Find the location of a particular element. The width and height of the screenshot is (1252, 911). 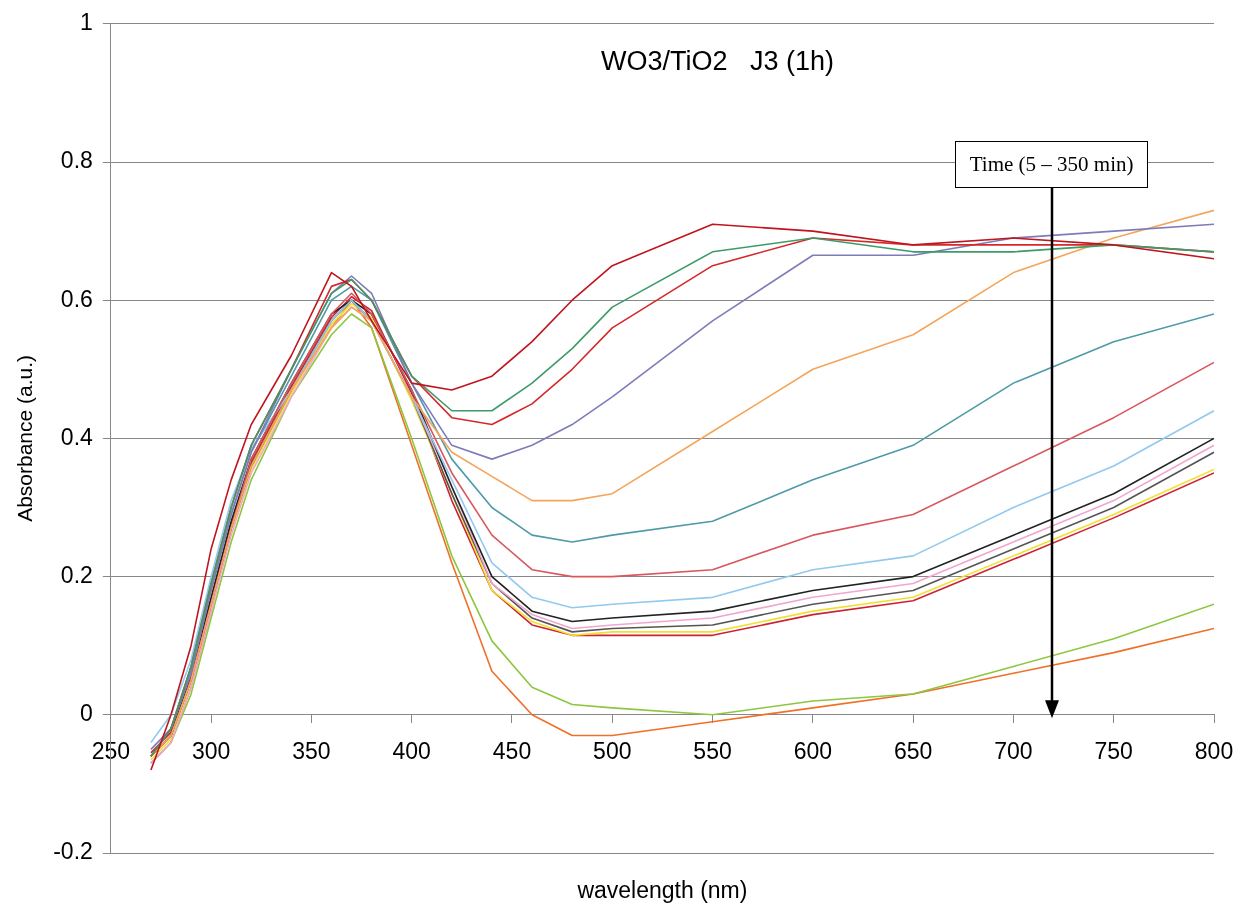

y-tick-label: 1 is located at coordinates (86, 22).